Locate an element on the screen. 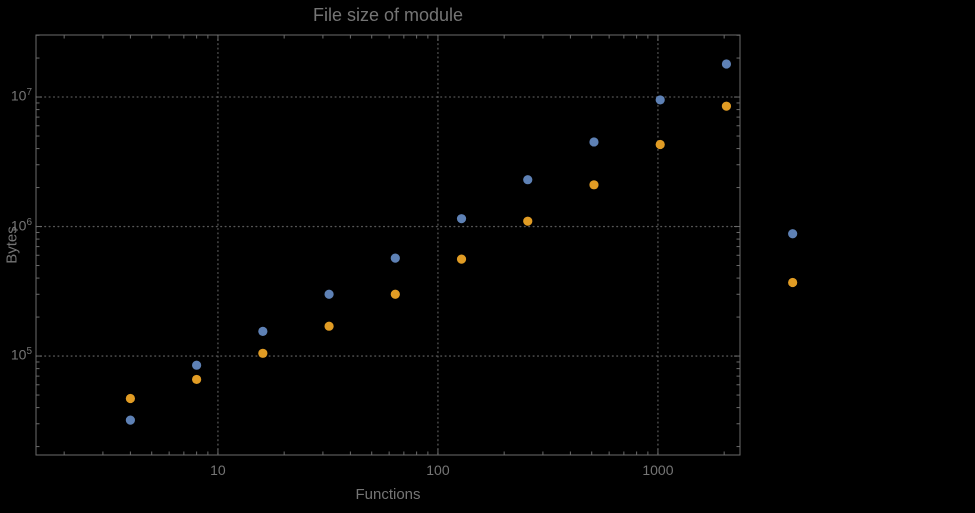 Image resolution: width=975 pixels, height=513 pixels. x-tick-label: 100 is located at coordinates (438, 470).